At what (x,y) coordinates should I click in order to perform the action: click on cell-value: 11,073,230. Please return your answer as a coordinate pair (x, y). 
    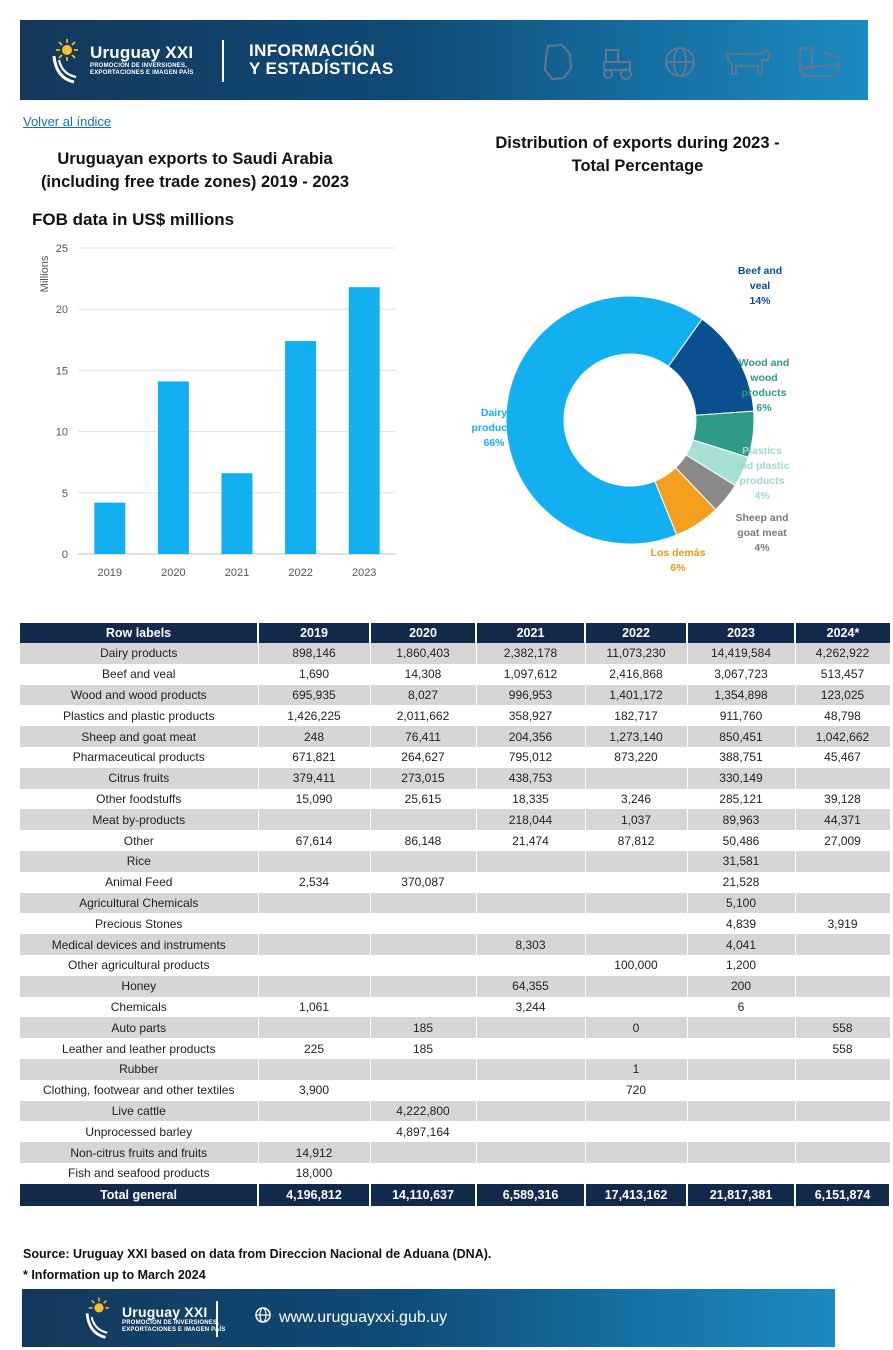
    Looking at the image, I should click on (636, 653).